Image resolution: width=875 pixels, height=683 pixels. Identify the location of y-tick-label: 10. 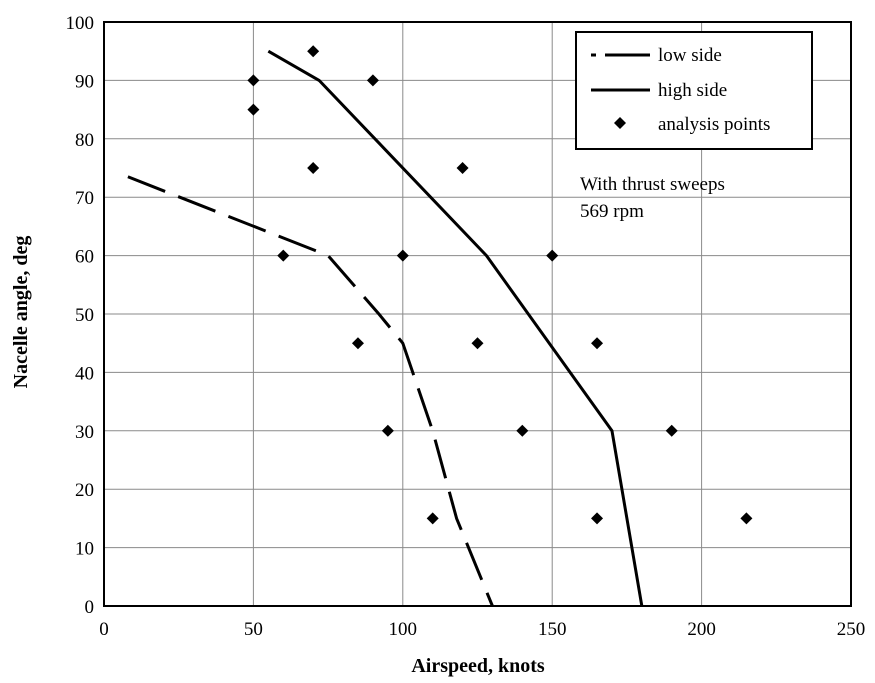
(84, 549).